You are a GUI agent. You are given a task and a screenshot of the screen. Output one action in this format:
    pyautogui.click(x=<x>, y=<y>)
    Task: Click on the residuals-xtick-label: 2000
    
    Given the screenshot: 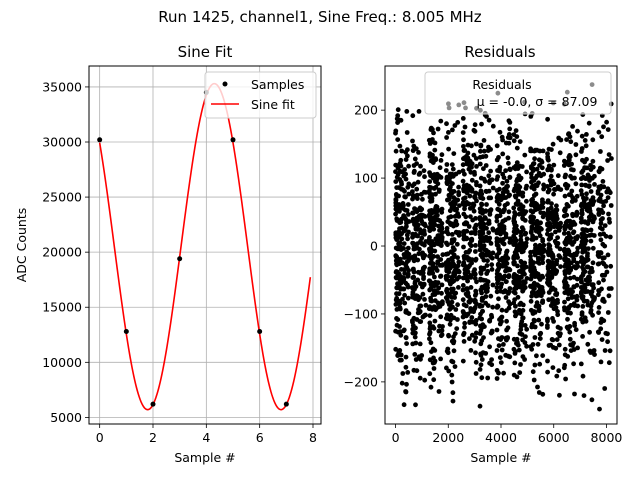 What is the action you would take?
    pyautogui.click(x=448, y=437)
    